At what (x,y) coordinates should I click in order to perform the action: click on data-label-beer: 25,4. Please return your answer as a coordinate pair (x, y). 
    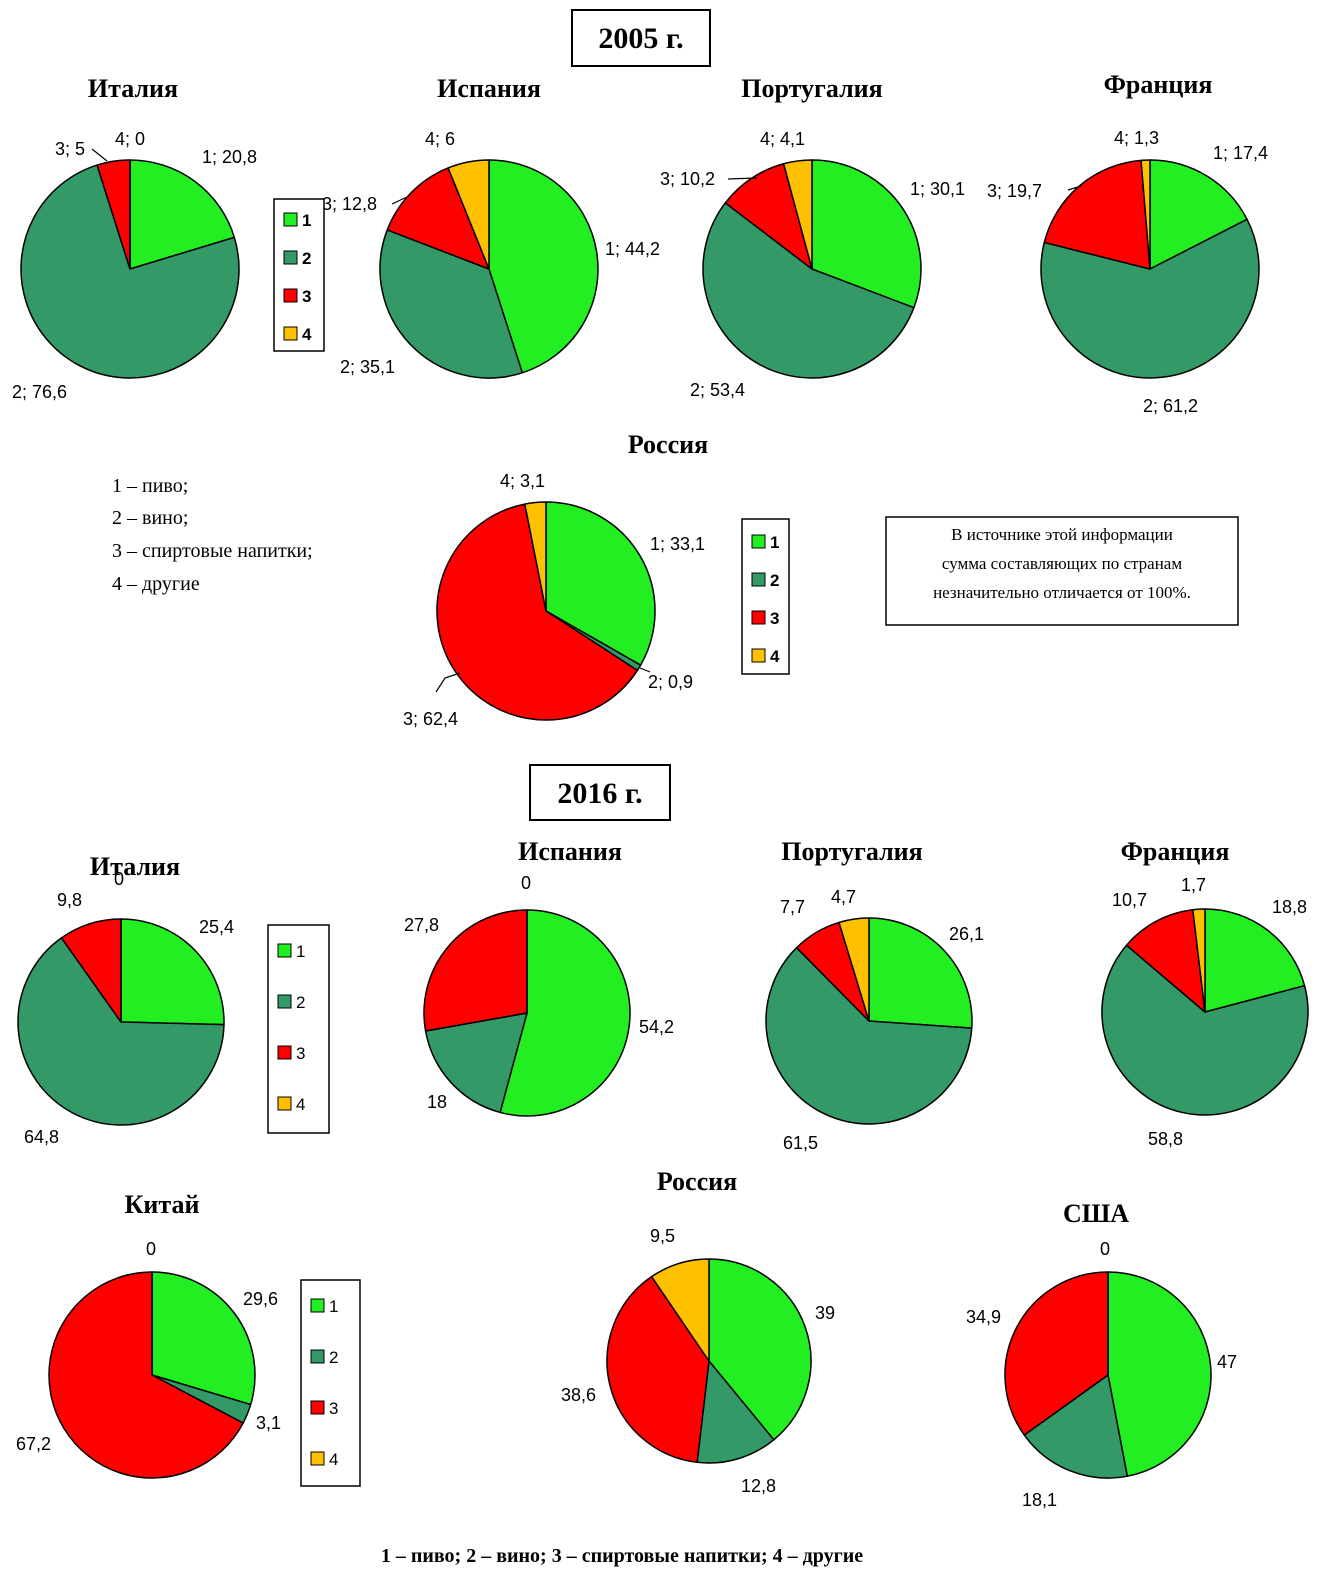
    Looking at the image, I should click on (216, 927).